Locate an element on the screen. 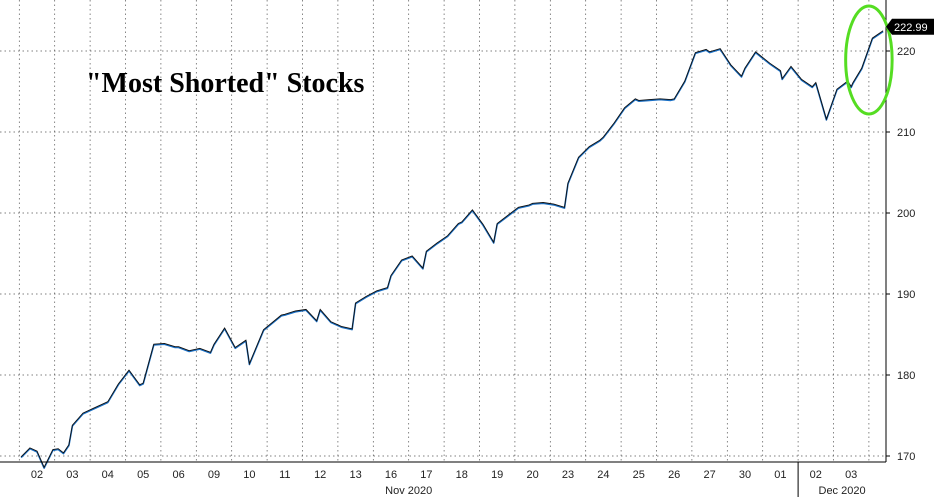 The height and width of the screenshot is (497, 937). last-price-label: 222.99 is located at coordinates (911, 28).